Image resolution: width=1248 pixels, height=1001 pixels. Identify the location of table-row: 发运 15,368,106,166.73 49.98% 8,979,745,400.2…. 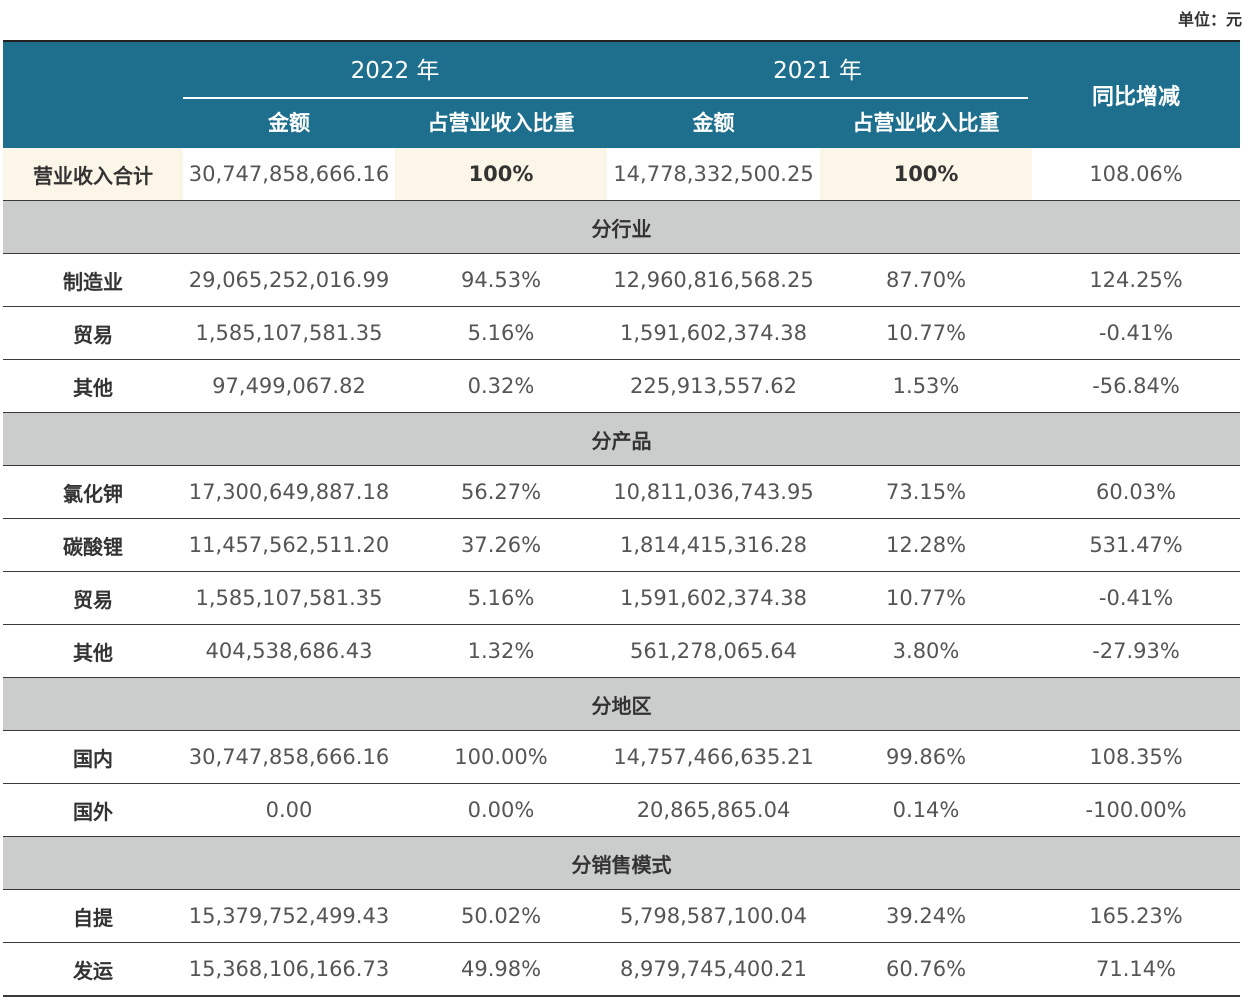
(622, 969).